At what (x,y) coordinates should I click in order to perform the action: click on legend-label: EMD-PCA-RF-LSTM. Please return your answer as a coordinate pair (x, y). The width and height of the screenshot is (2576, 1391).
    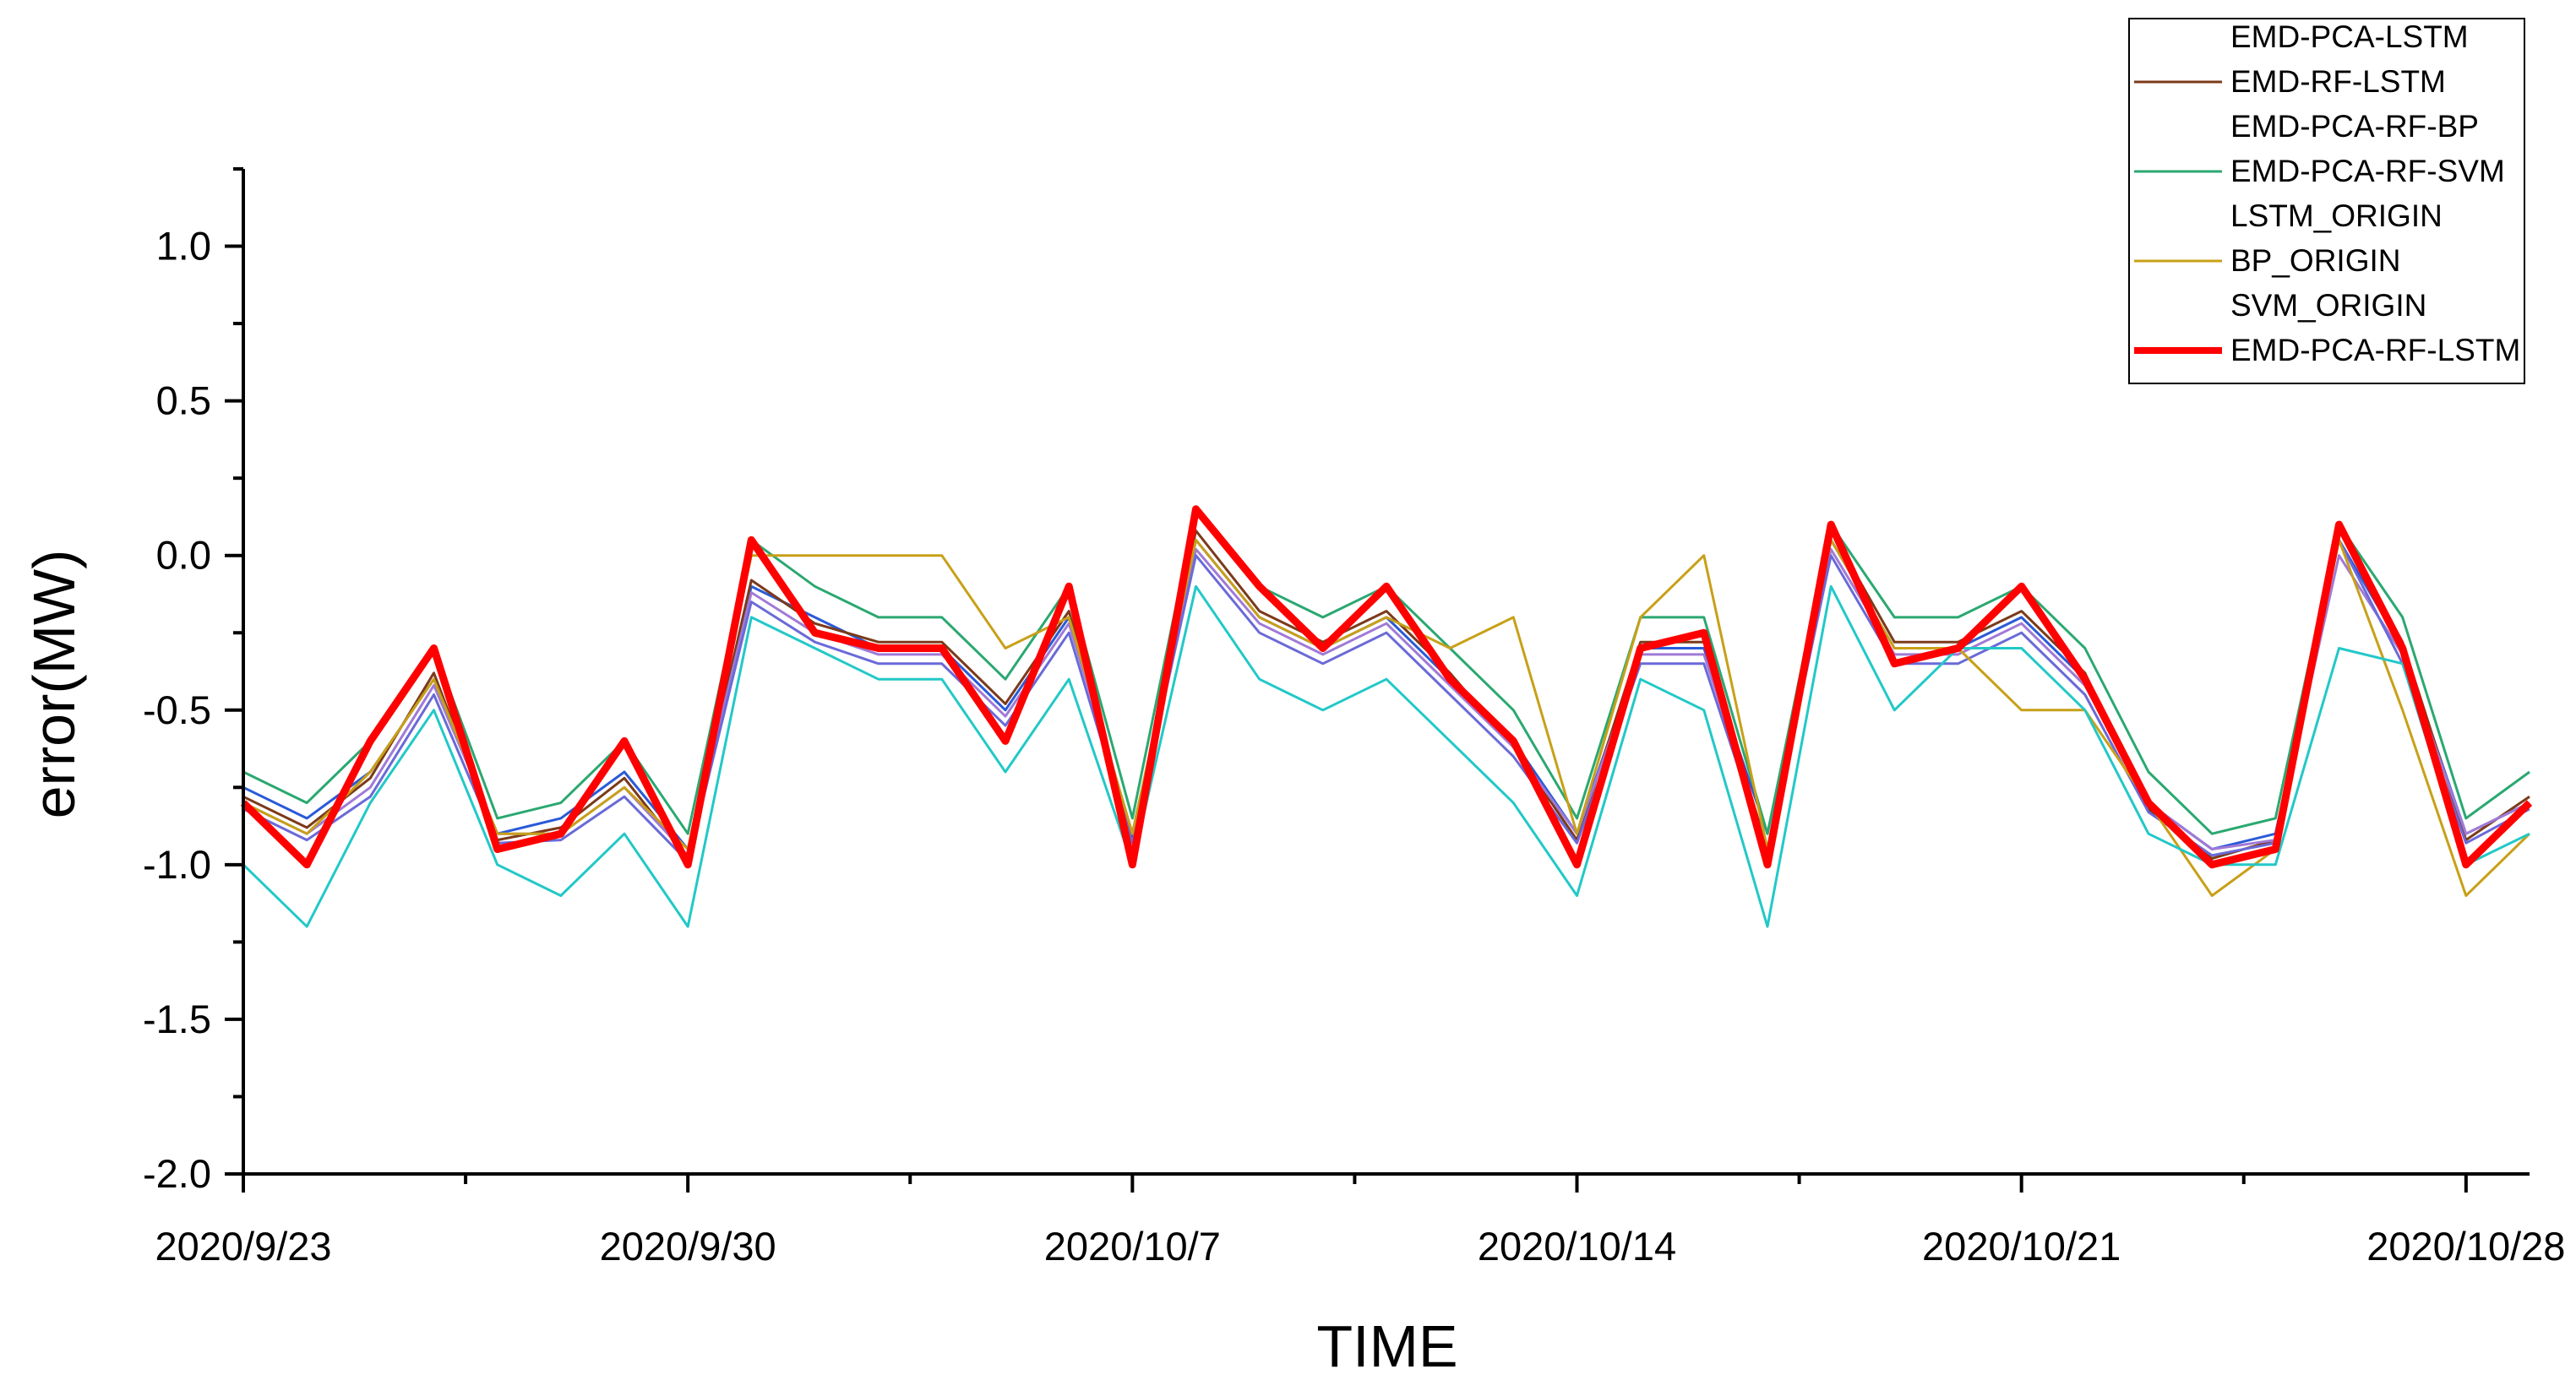
    Looking at the image, I should click on (2375, 350).